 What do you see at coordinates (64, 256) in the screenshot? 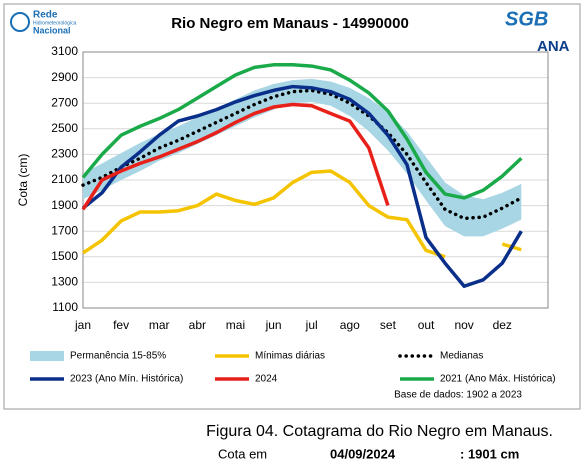
I see `y-tick-label: 1500` at bounding box center [64, 256].